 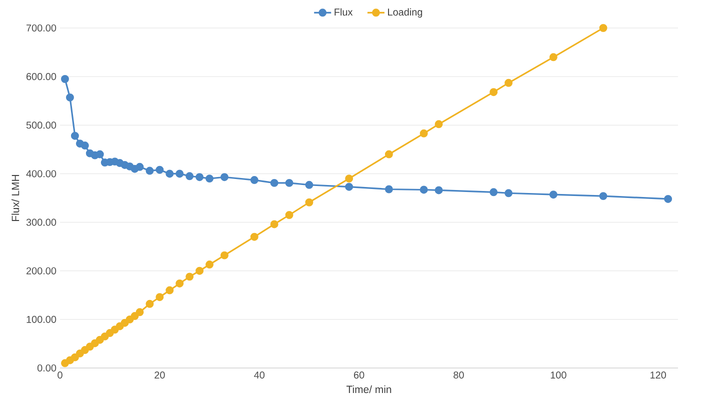 I want to click on x-tick-label: 80, so click(x=459, y=375).